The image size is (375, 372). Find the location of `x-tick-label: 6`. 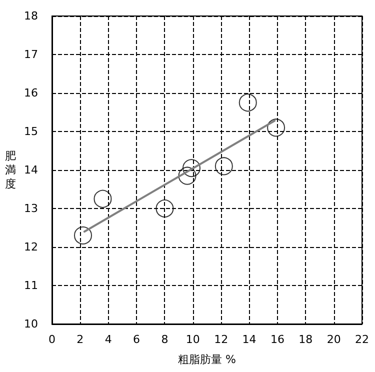

x-tick-label: 6 is located at coordinates (136, 339).